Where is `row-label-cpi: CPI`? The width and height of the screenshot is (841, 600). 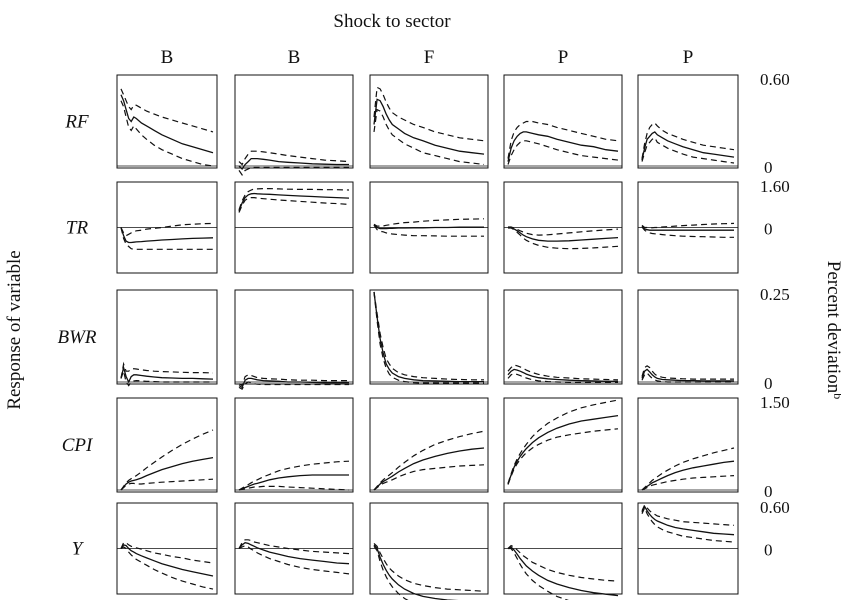
row-label-cpi: CPI is located at coordinates (78, 445).